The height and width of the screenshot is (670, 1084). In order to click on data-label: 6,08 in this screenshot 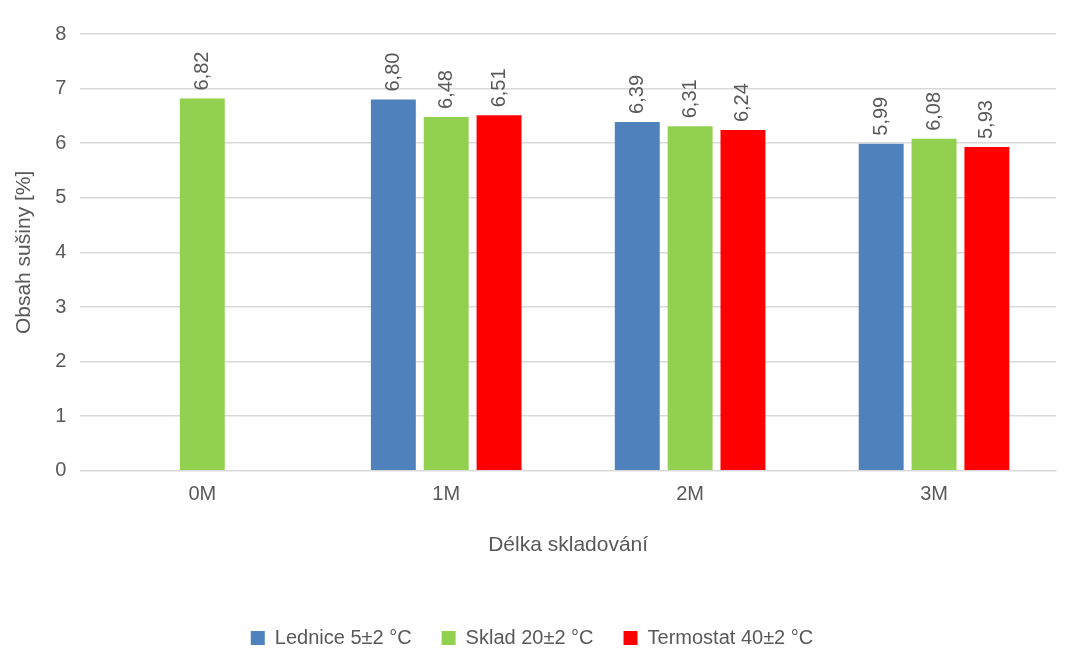, I will do `click(932, 111)`.